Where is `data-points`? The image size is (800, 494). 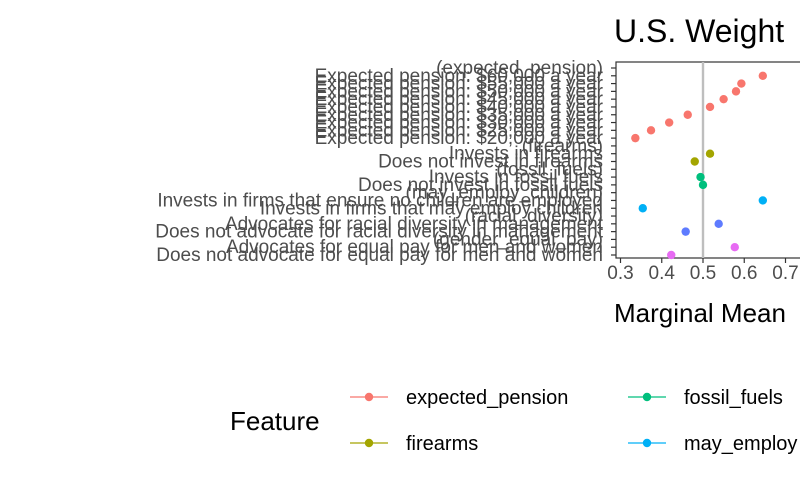
data-points is located at coordinates (699, 165).